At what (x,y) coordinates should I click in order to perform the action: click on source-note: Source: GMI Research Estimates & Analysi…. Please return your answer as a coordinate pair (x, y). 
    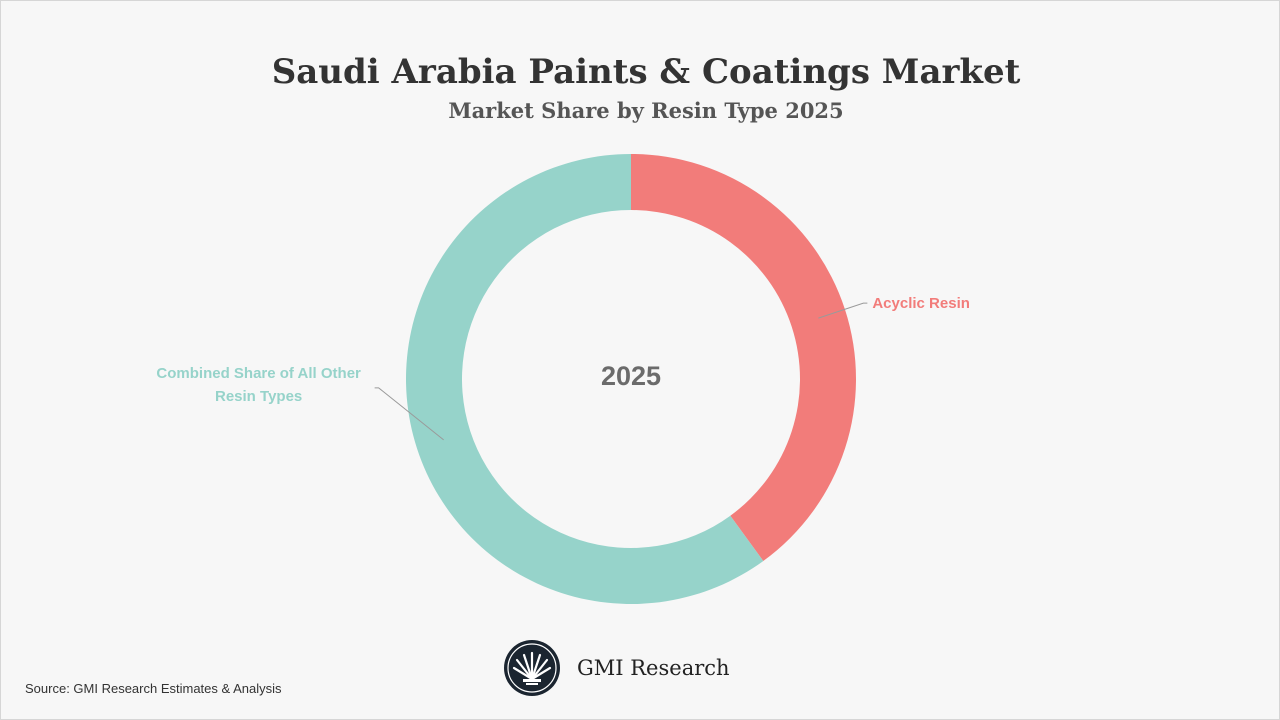
    Looking at the image, I should click on (153, 688).